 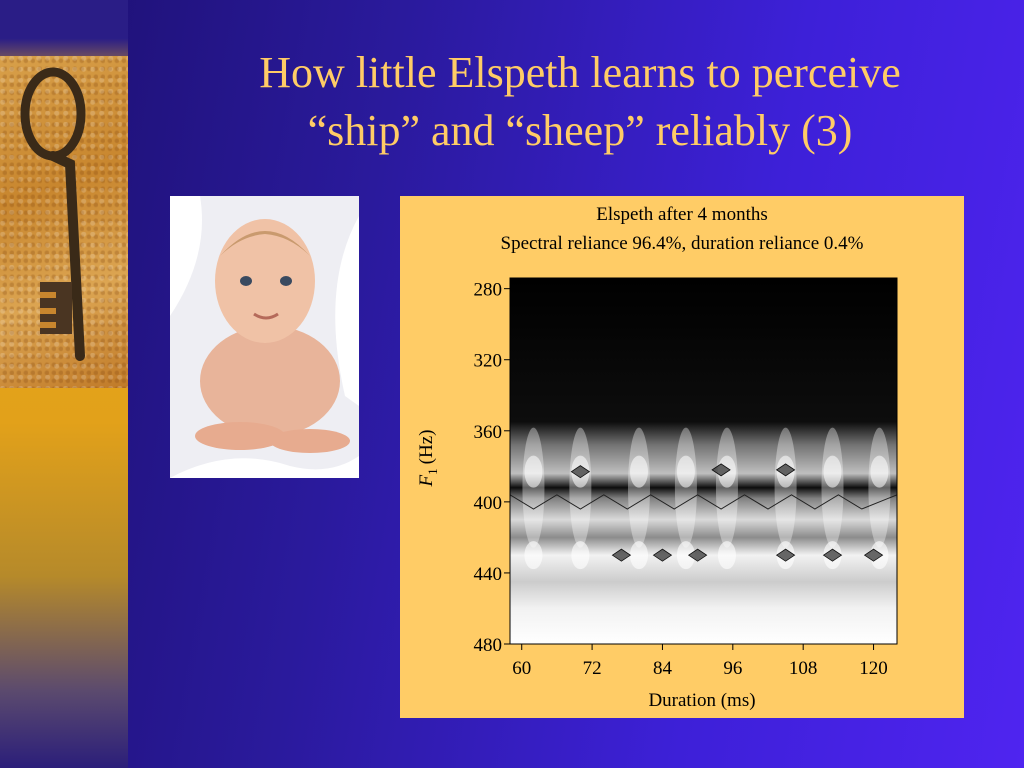 I want to click on y-axis-ticks: 280 320 360 400 440 480, so click(x=492, y=468).